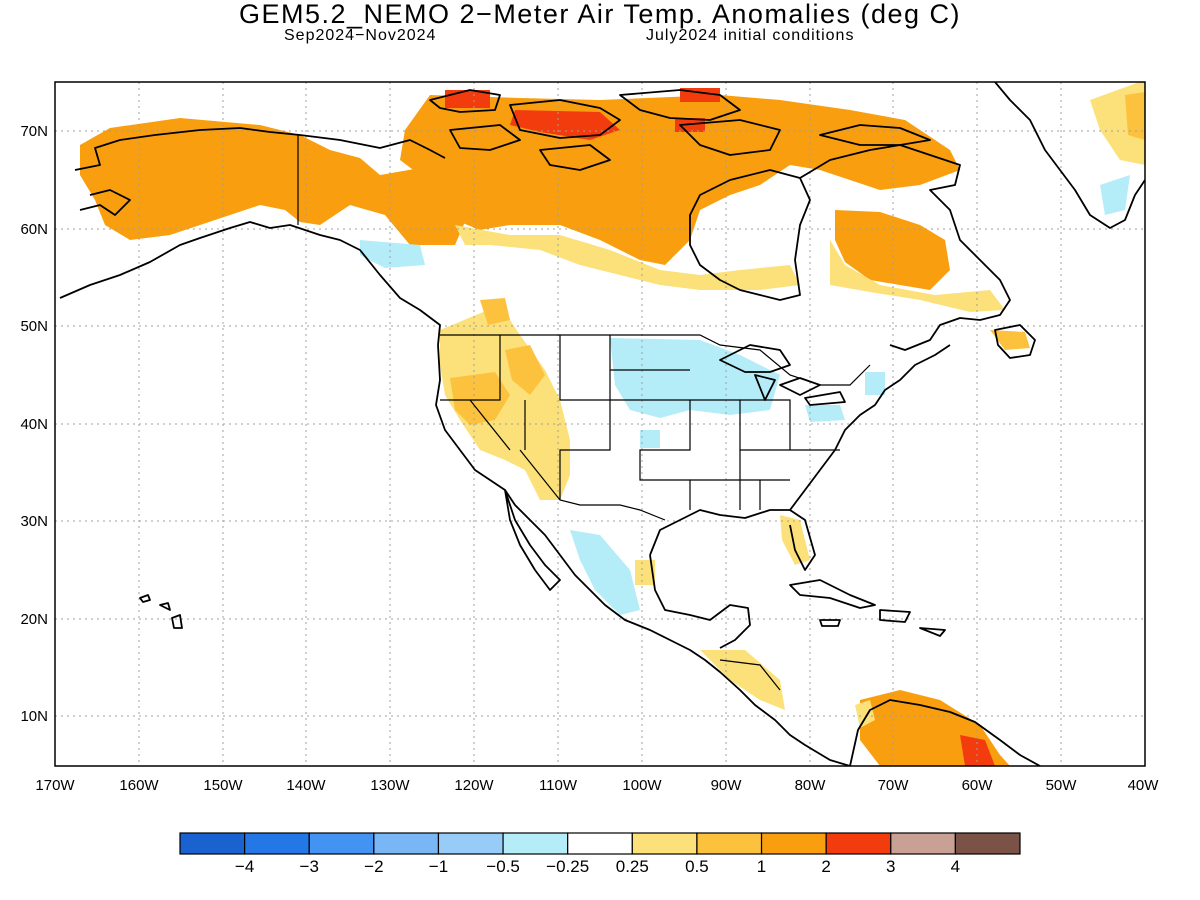 Image resolution: width=1200 pixels, height=900 pixels. Describe the element at coordinates (605, 572) in the screenshot. I see `anomaly-baja` at that location.